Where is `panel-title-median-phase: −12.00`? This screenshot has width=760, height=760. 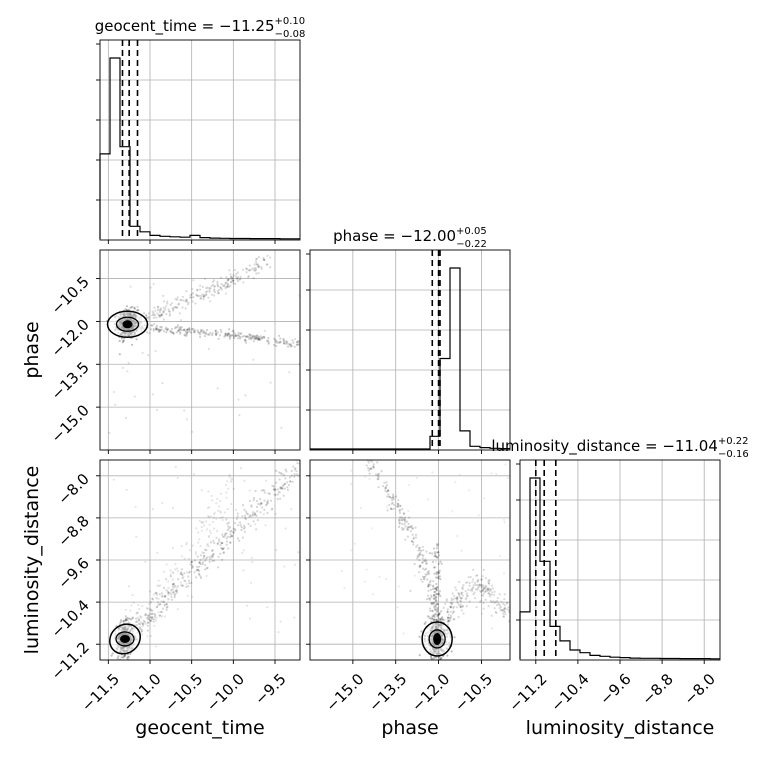 panel-title-median-phase: −12.00 is located at coordinates (429, 236).